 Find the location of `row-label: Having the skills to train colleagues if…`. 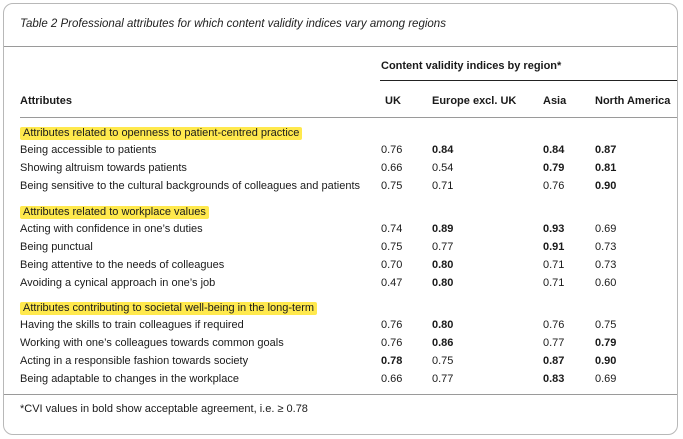

row-label: Having the skills to train colleagues if… is located at coordinates (132, 325).